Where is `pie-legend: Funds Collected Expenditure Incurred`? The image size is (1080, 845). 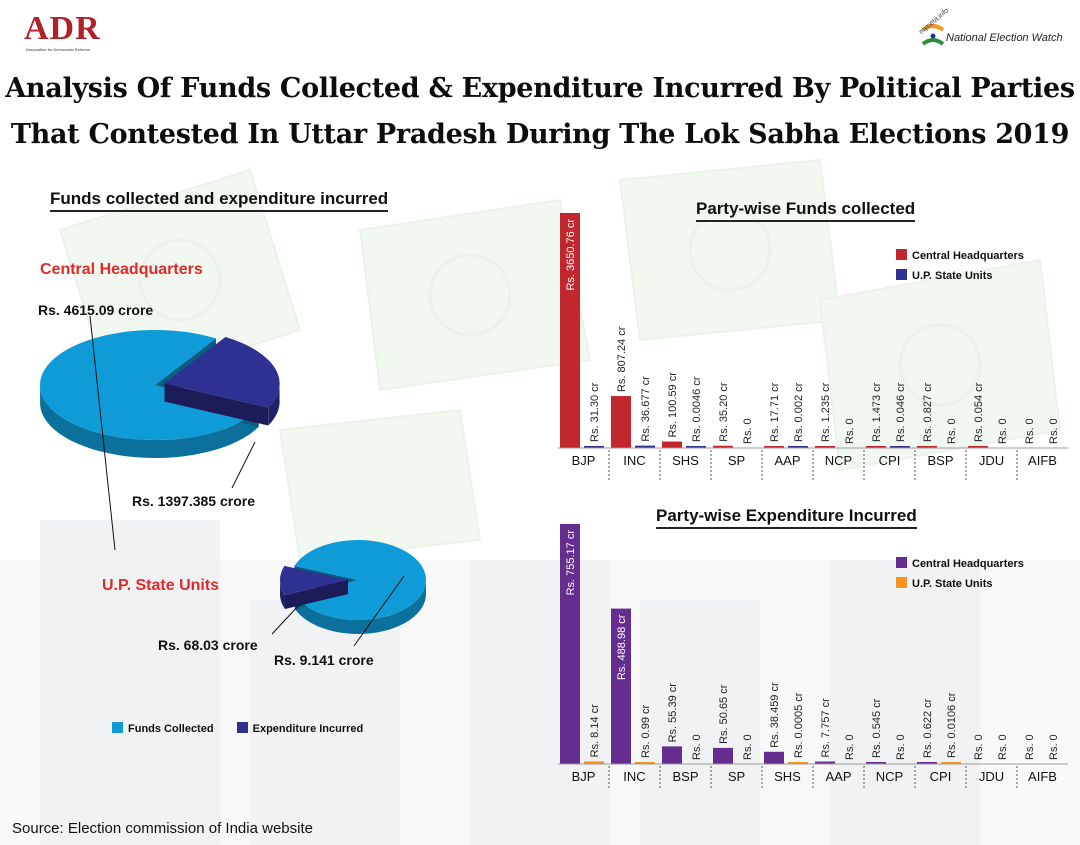
pie-legend: Funds Collected Expenditure Incurred is located at coordinates (237, 728).